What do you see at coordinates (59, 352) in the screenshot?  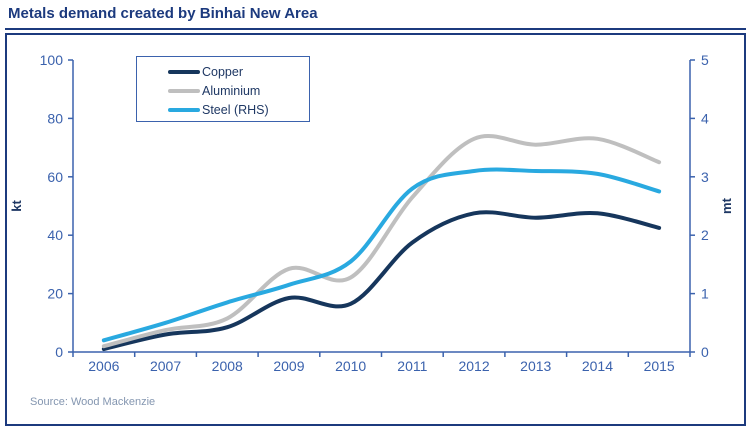 I see `left-axis-tick-label: 0` at bounding box center [59, 352].